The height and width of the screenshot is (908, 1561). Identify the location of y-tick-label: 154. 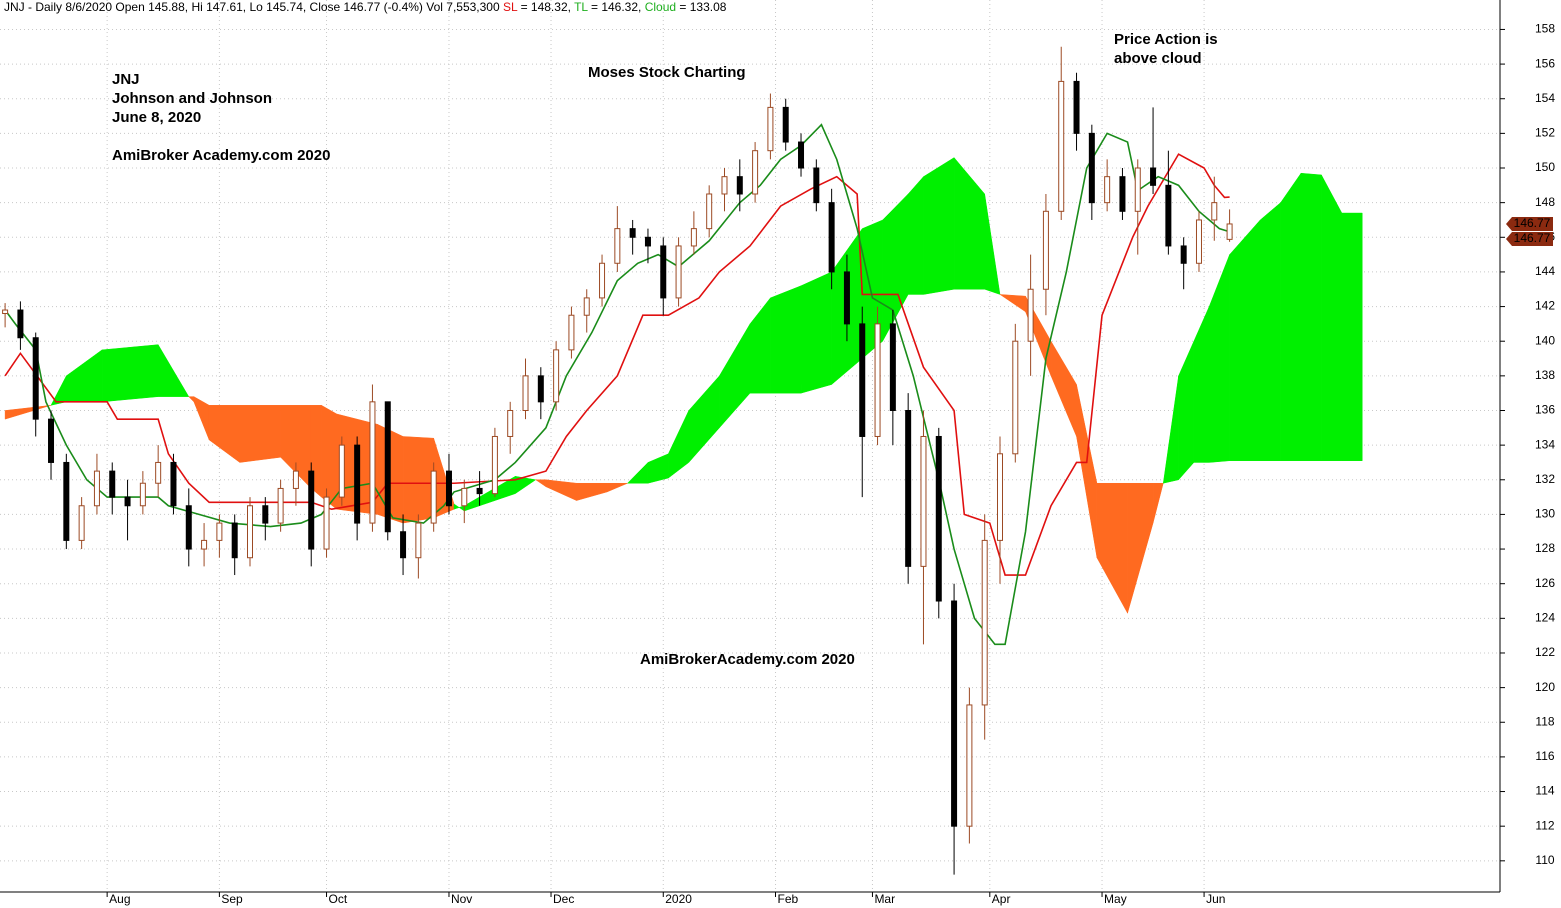
(1545, 98).